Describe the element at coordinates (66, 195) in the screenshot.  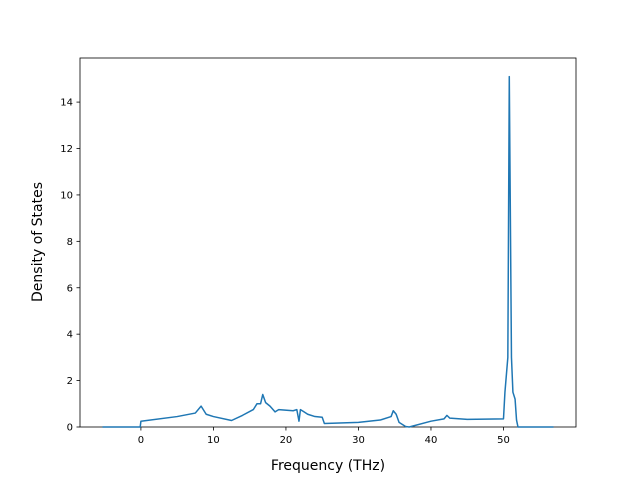
I see `y-tick-label: 10` at that location.